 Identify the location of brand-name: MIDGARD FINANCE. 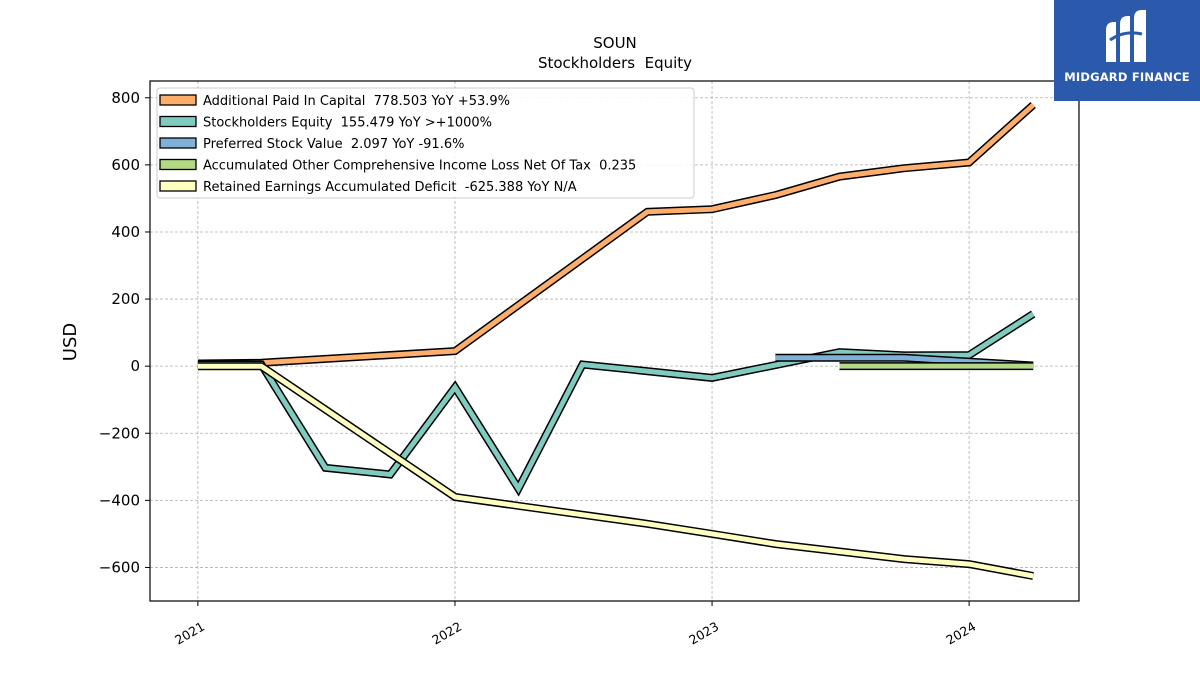
(1127, 77).